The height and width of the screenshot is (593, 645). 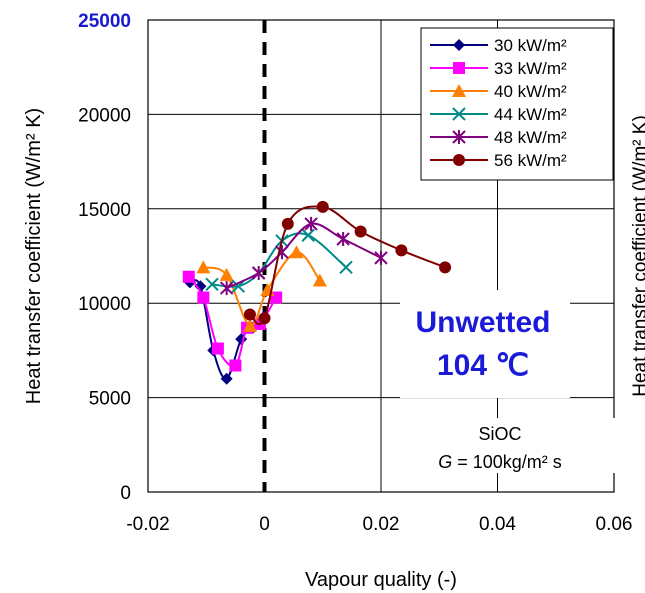 I want to click on legend-entry: 48 kW/m², so click(x=498, y=137).